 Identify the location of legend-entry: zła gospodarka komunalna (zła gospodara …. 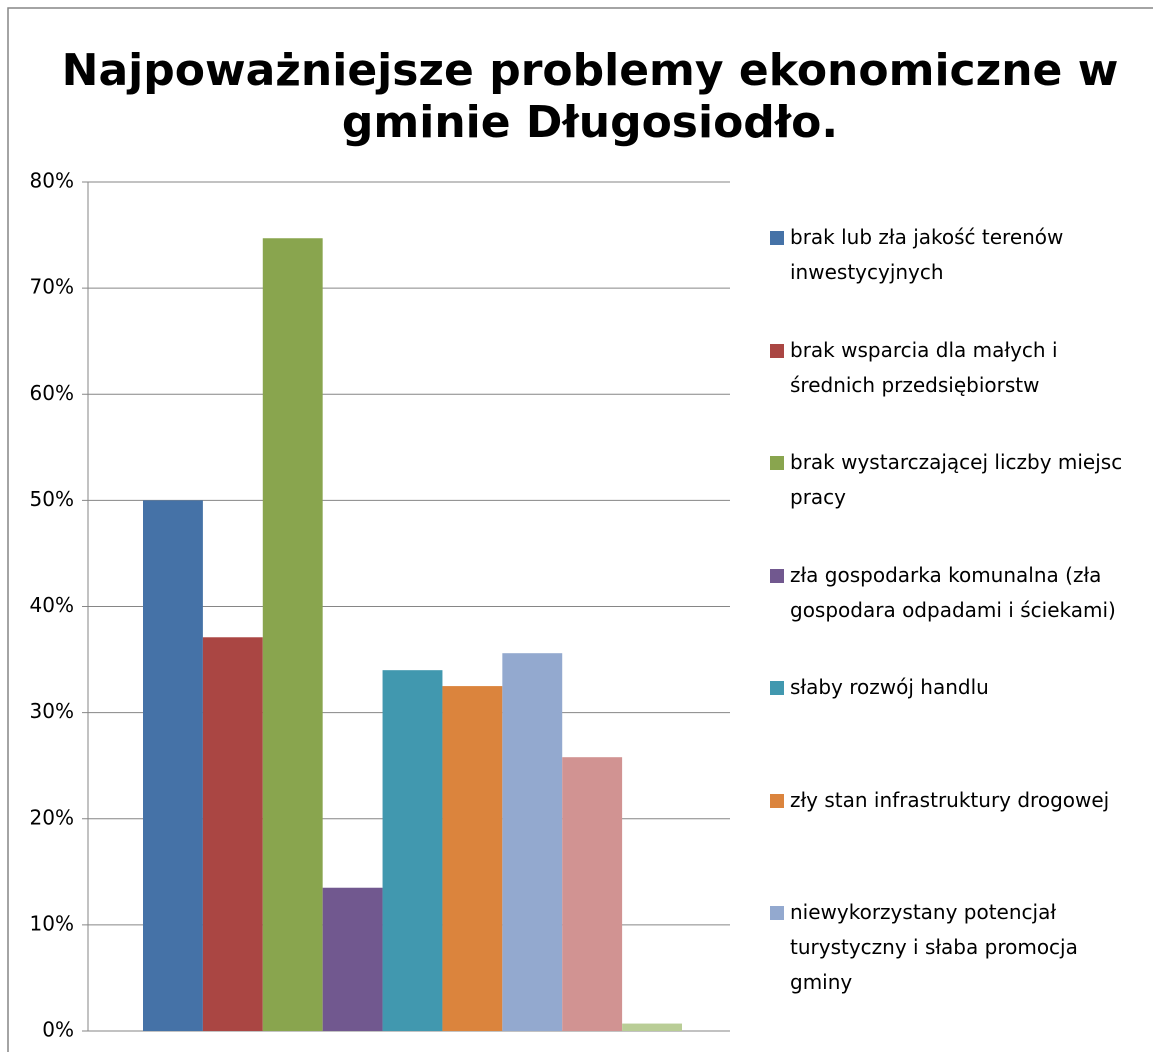
(955, 593).